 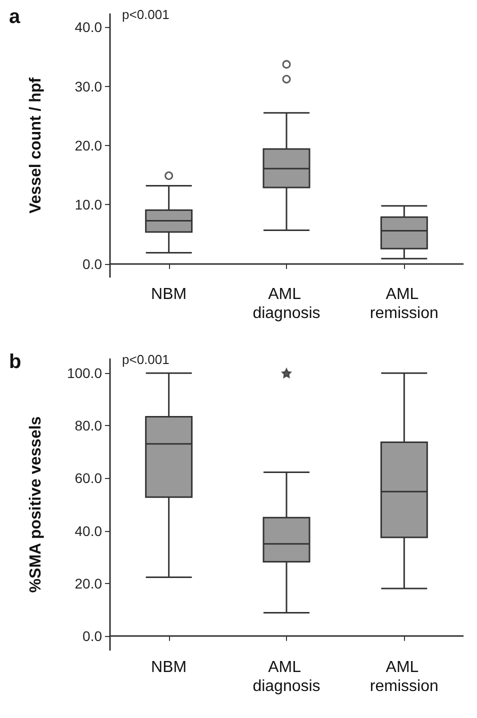 What do you see at coordinates (36, 145) in the screenshot?
I see `y-axis-title: Vessel count / hpf` at bounding box center [36, 145].